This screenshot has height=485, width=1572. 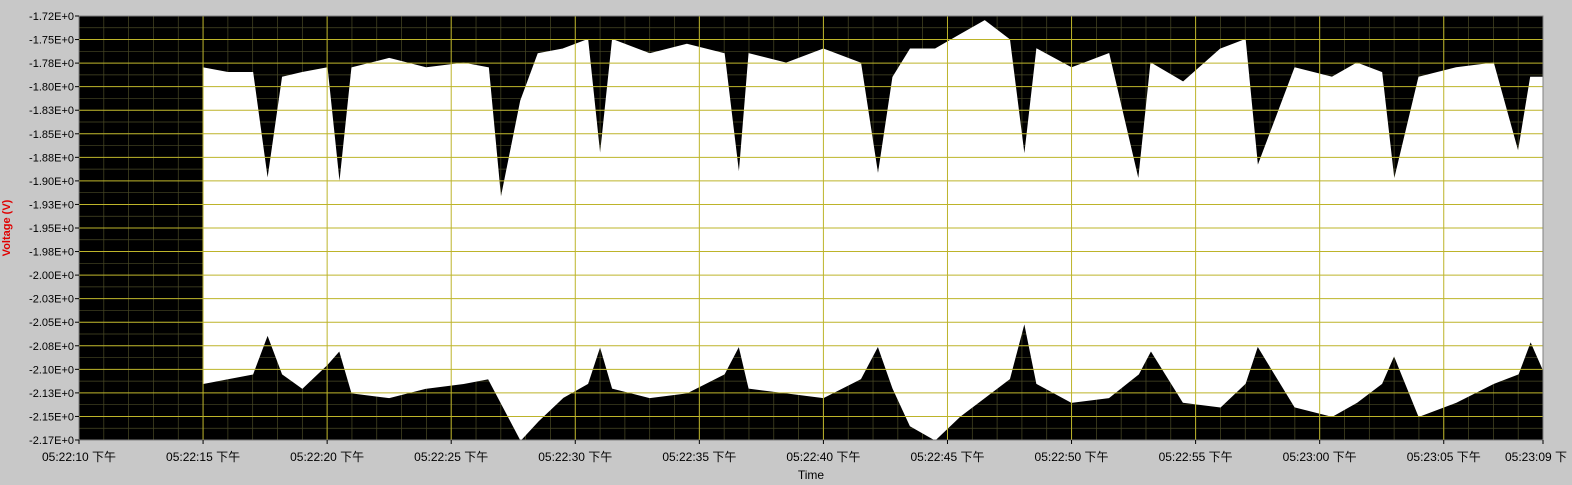 I want to click on y-axis-label: Voltage (V), so click(x=7, y=227).